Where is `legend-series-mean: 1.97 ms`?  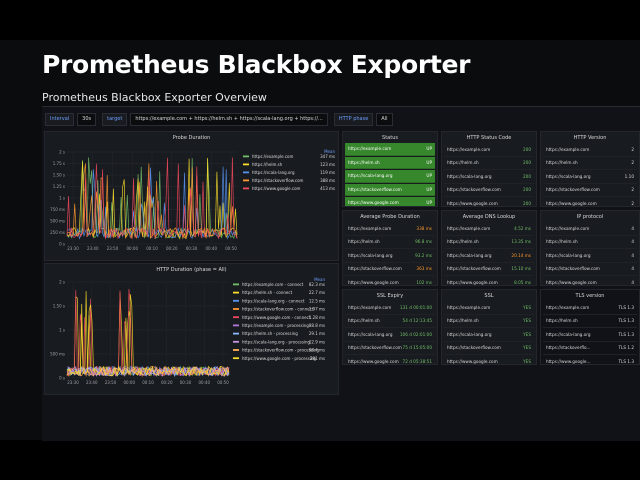 legend-series-mean: 1.97 ms is located at coordinates (317, 309).